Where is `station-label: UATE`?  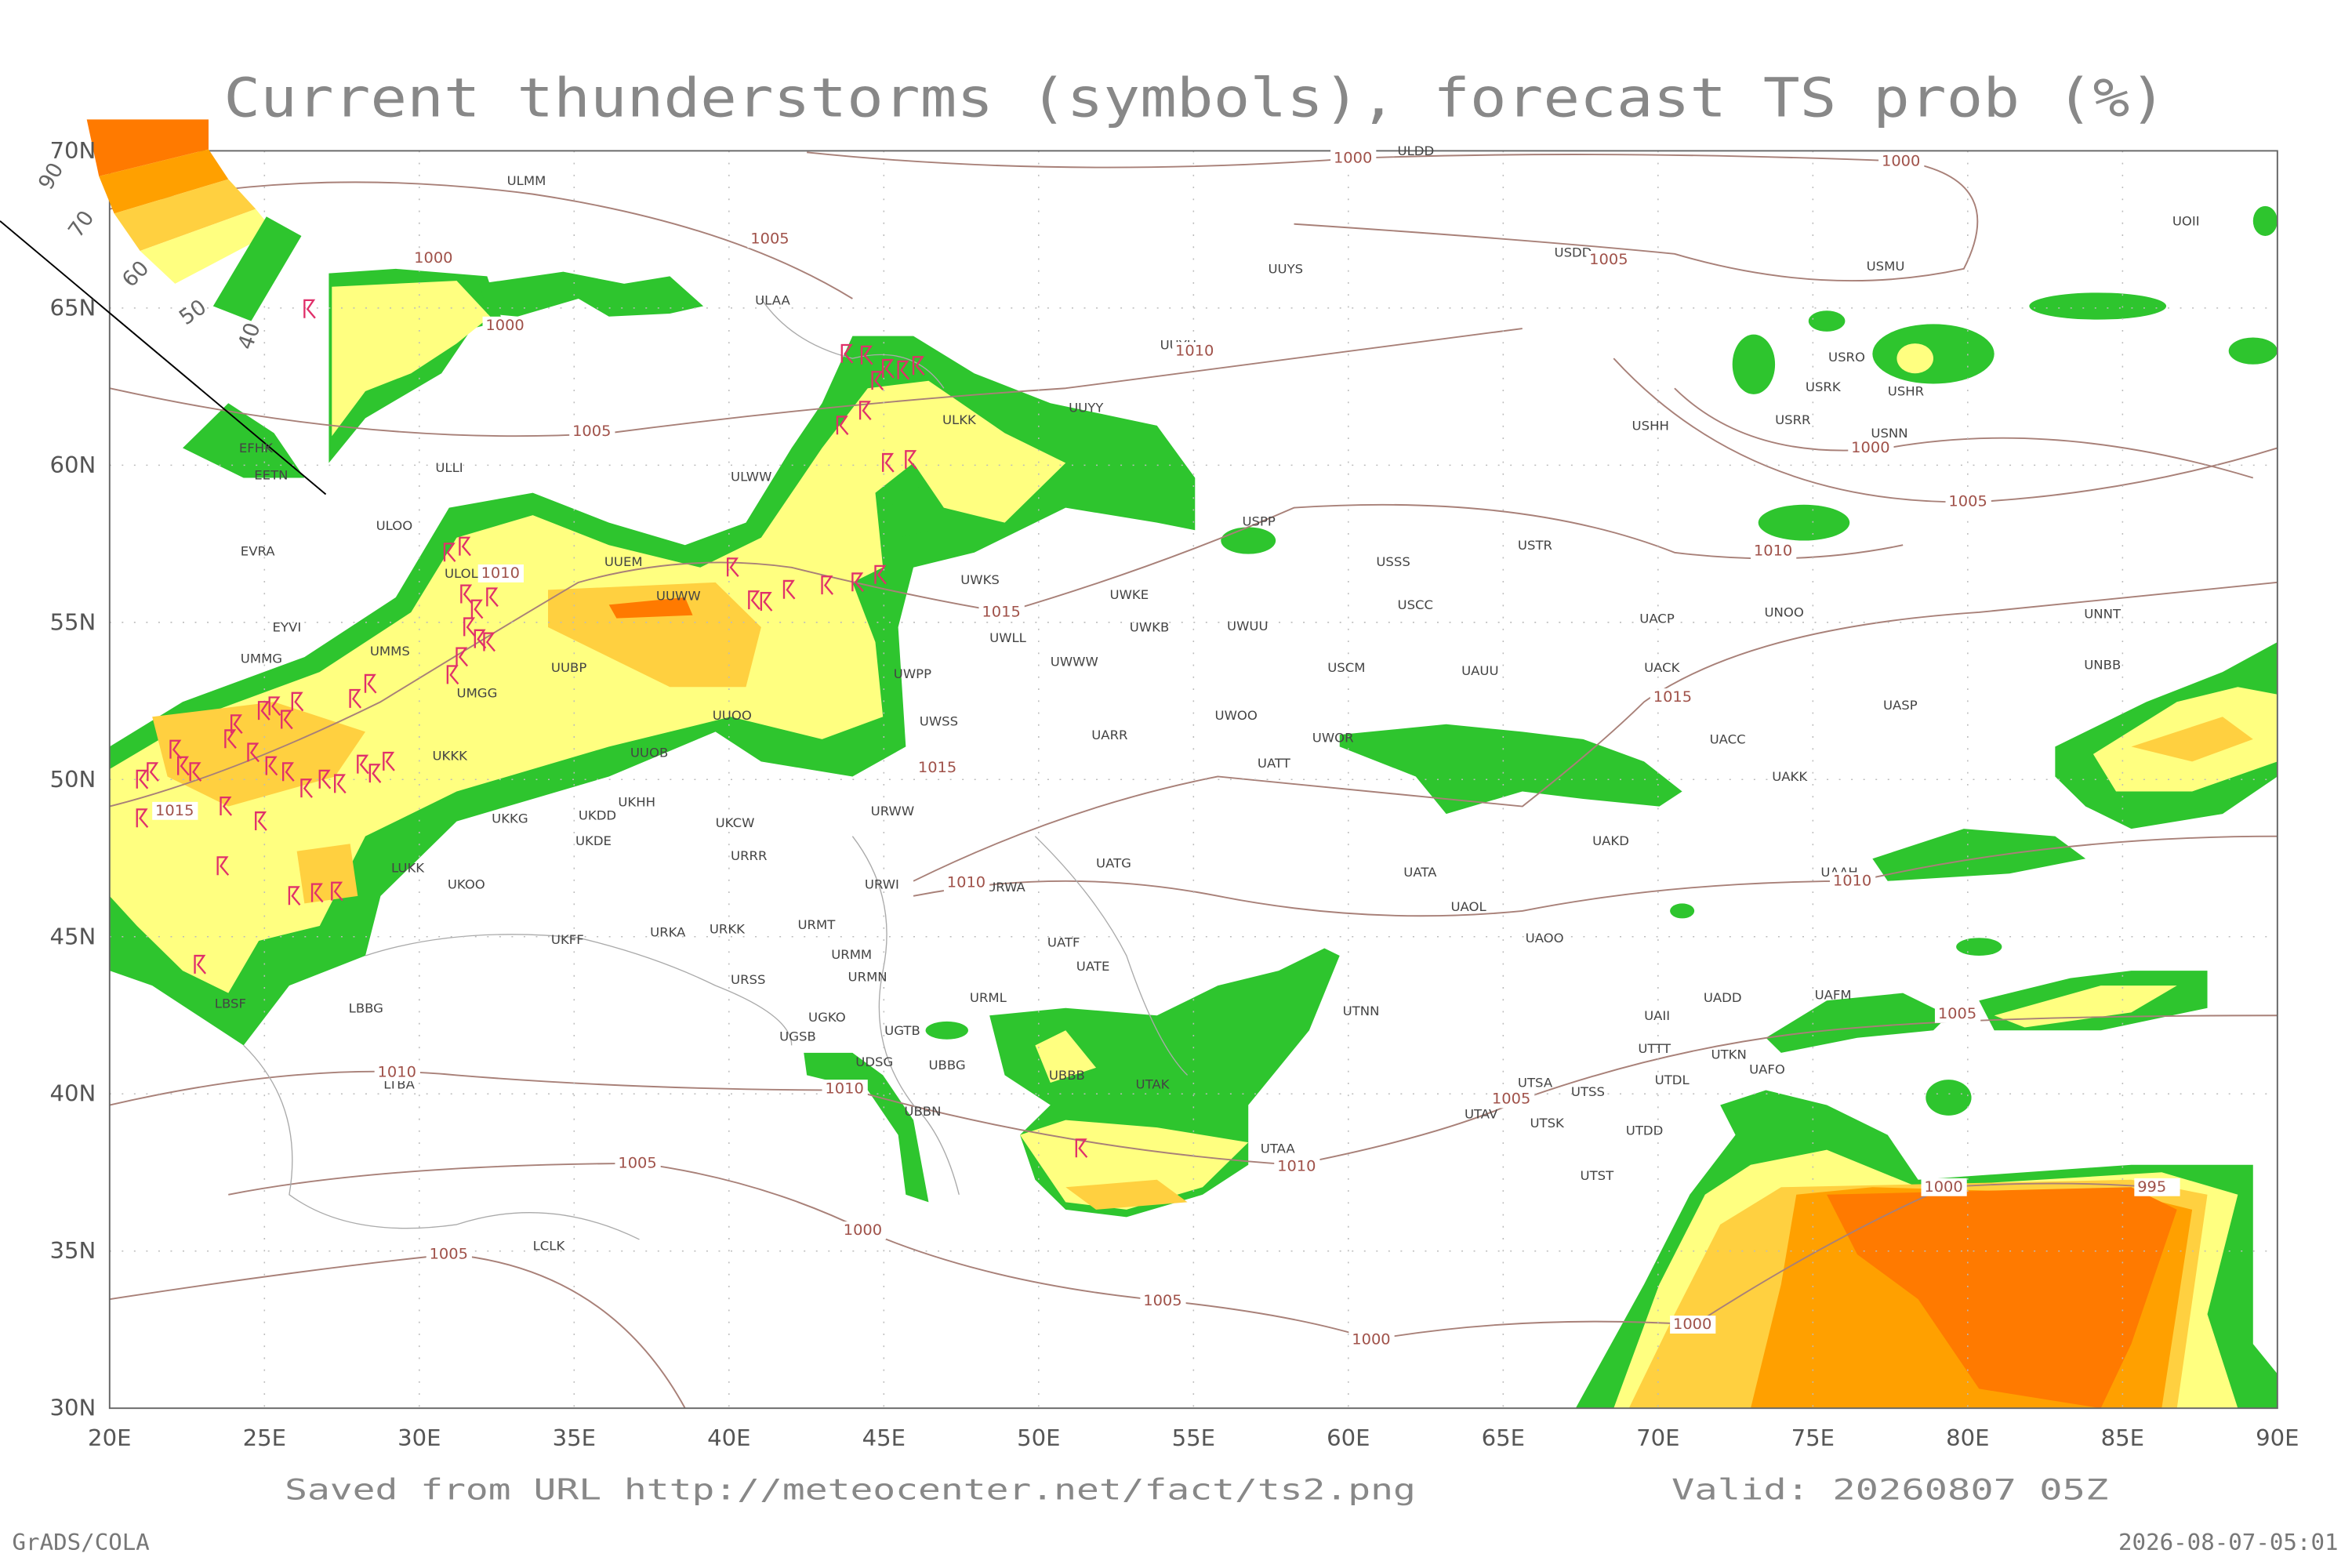 station-label: UATE is located at coordinates (1093, 966).